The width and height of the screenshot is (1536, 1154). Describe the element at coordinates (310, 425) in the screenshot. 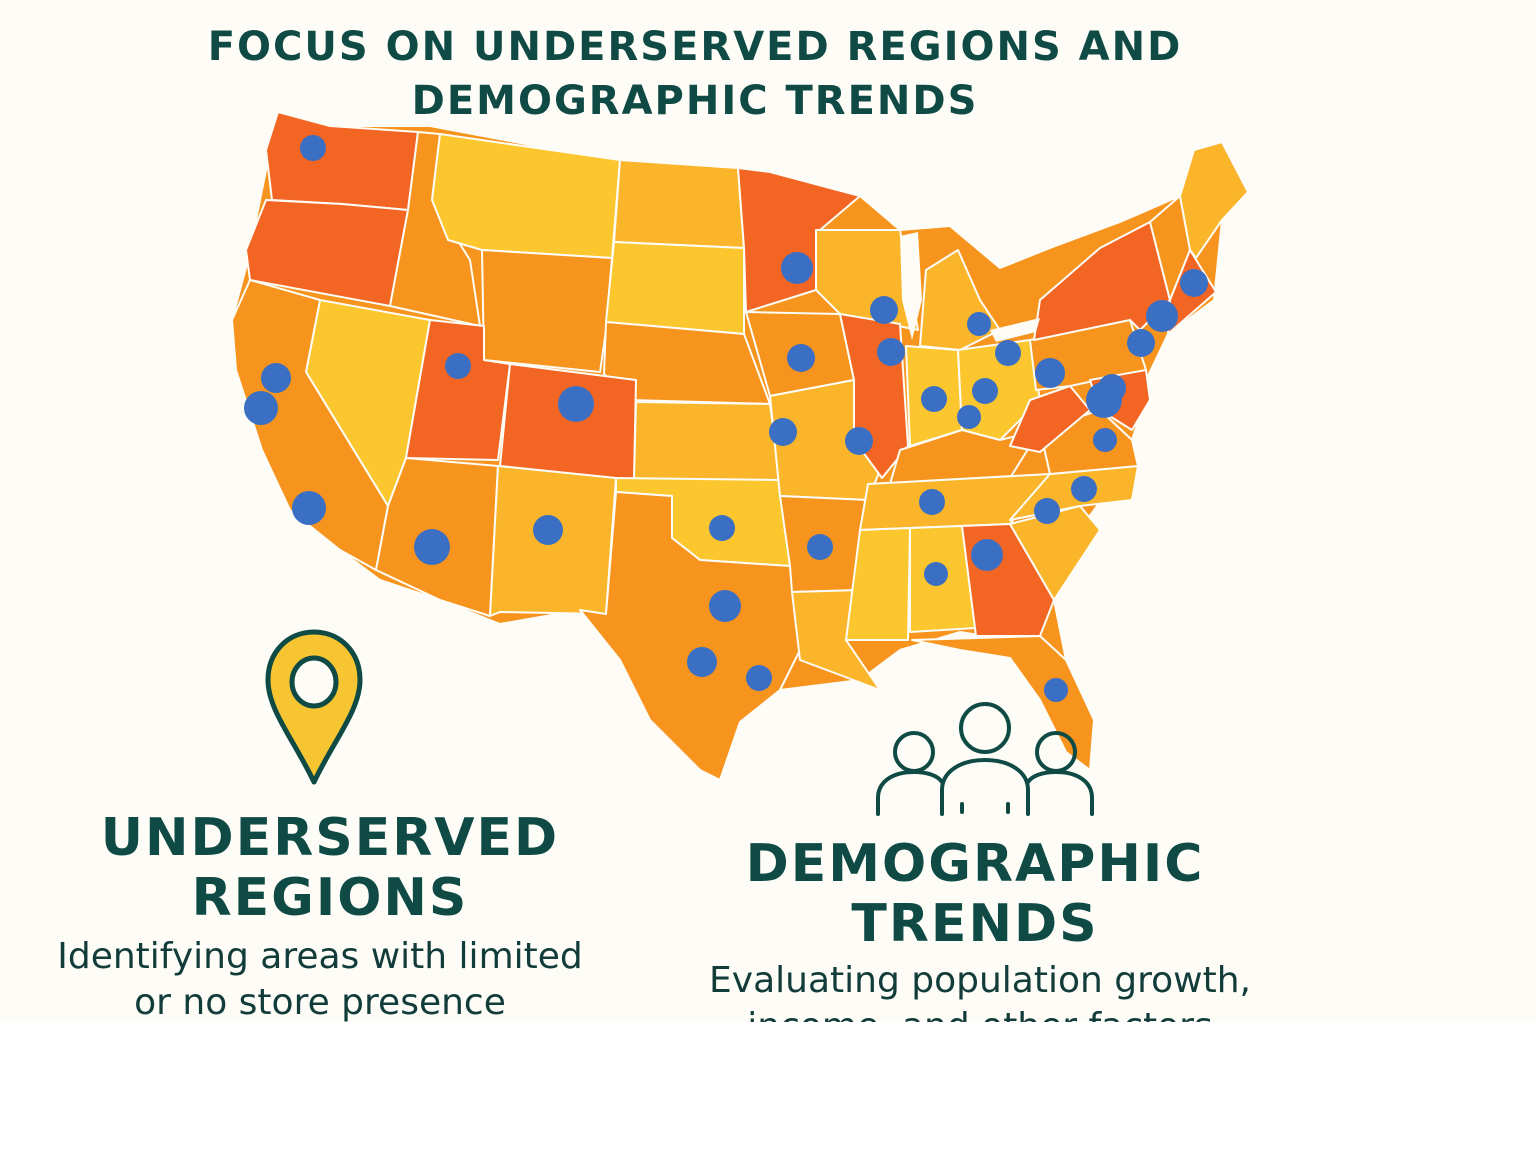

I see `state-california` at that location.